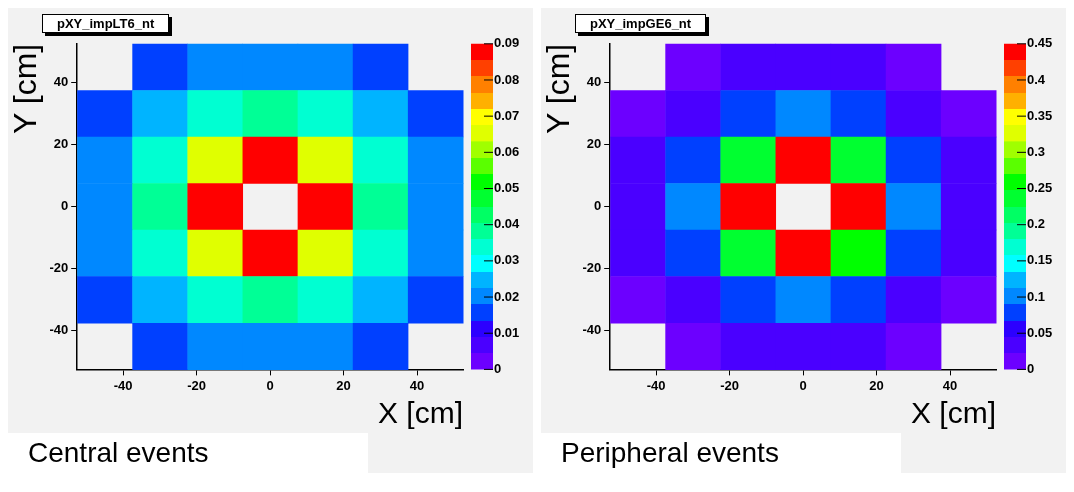 This screenshot has height=492, width=1074. Describe the element at coordinates (1036, 296) in the screenshot. I see `color-bar-label: 0.1` at that location.